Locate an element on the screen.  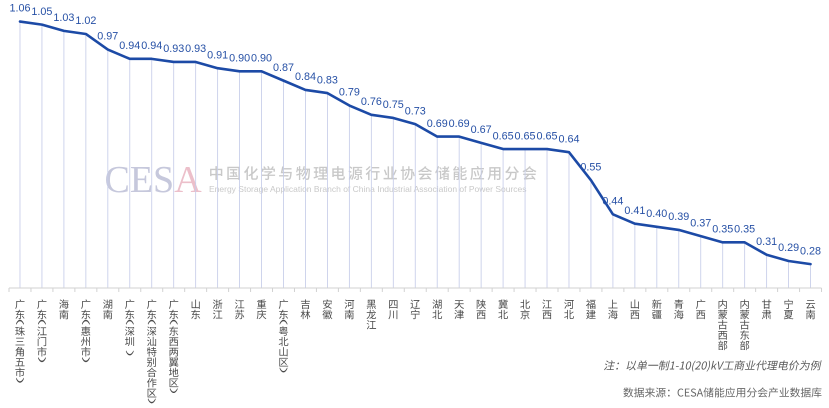
svg-text: 0.67 is located at coordinates (481, 130).